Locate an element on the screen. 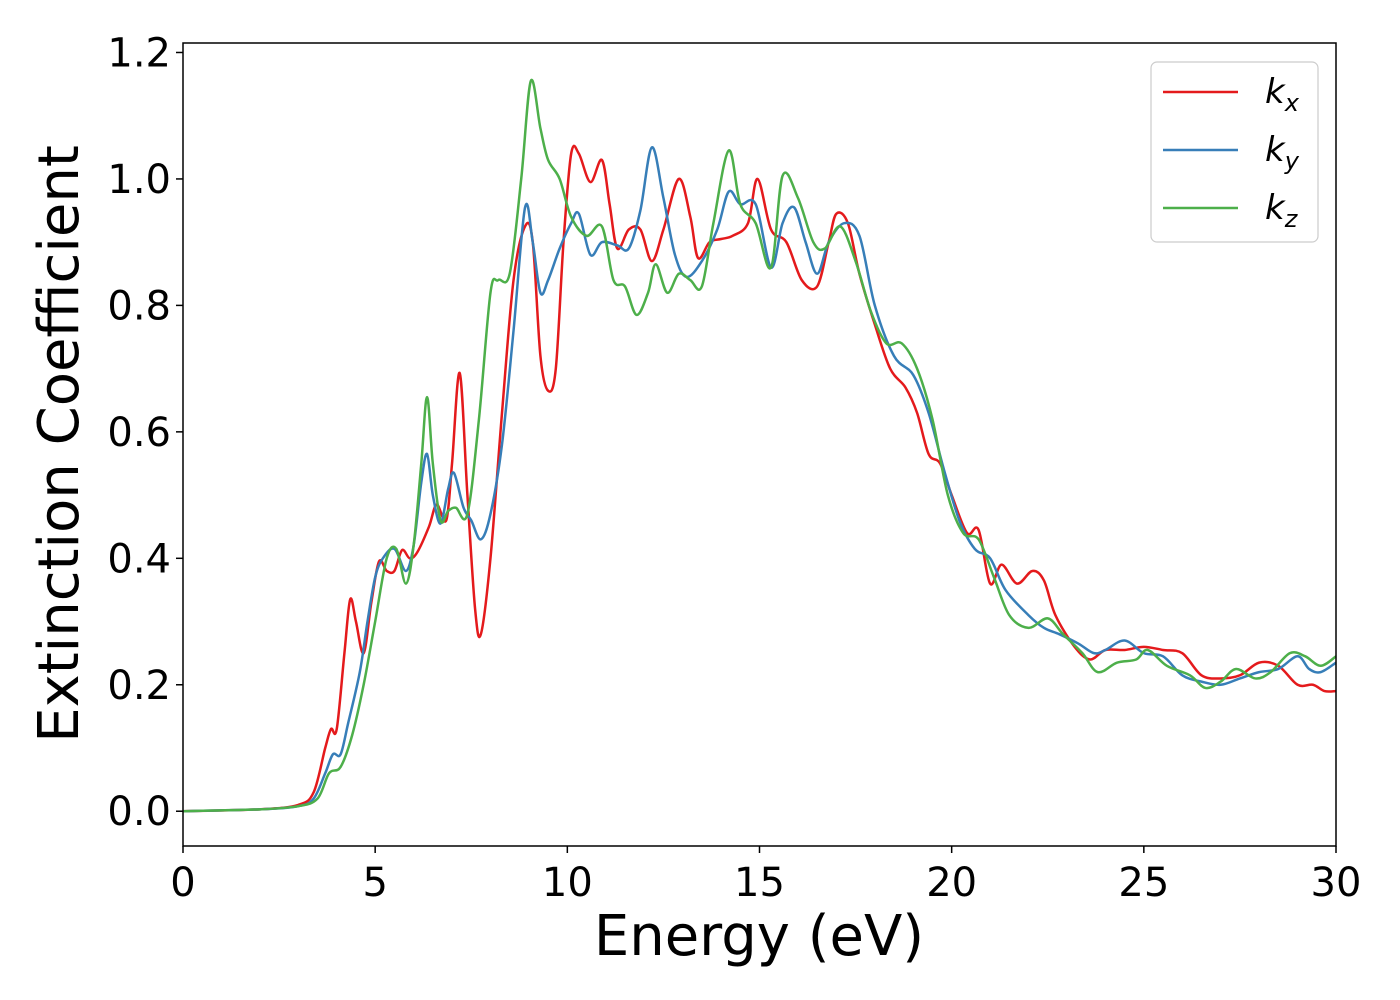  x-tick-label: 0 is located at coordinates (182, 883).